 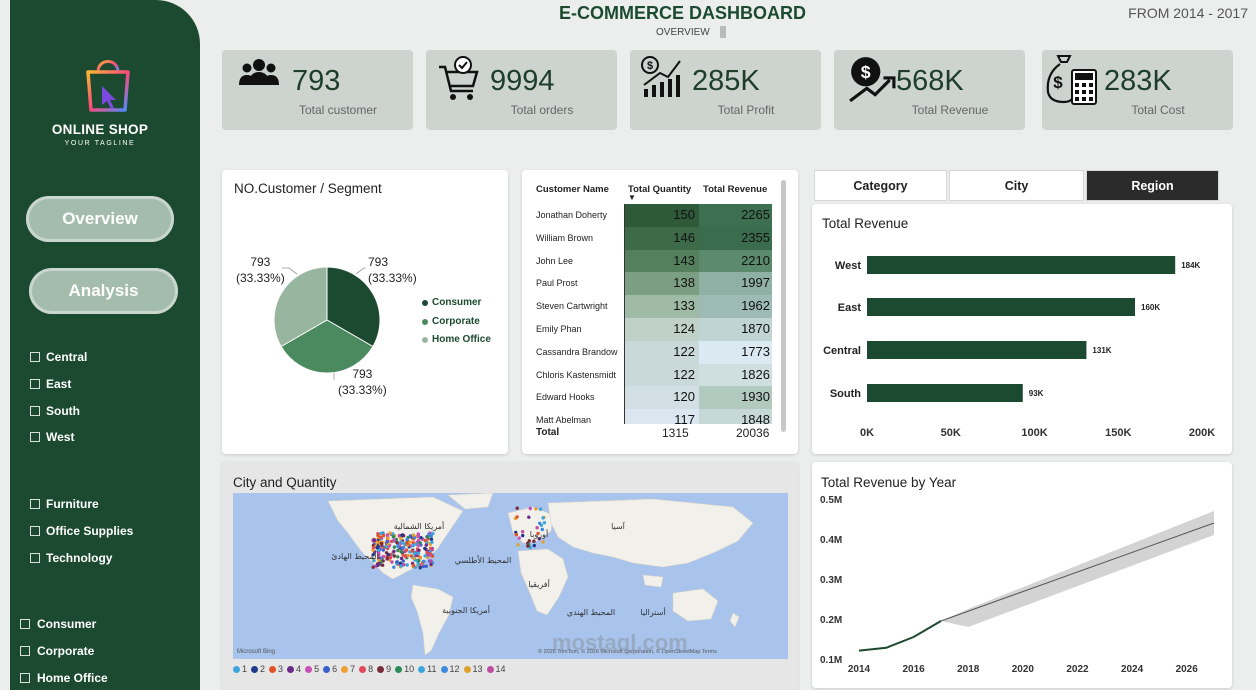 I want to click on category-slicer: Furniture Office Supplies Technology, so click(x=110, y=531).